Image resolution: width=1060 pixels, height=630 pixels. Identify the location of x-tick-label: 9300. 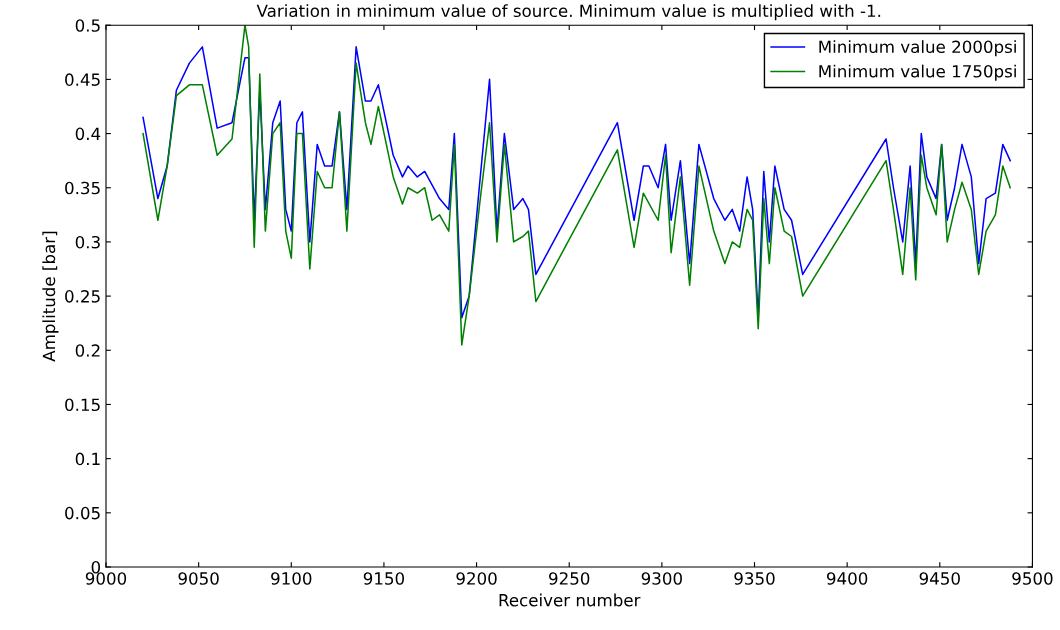
(661, 578).